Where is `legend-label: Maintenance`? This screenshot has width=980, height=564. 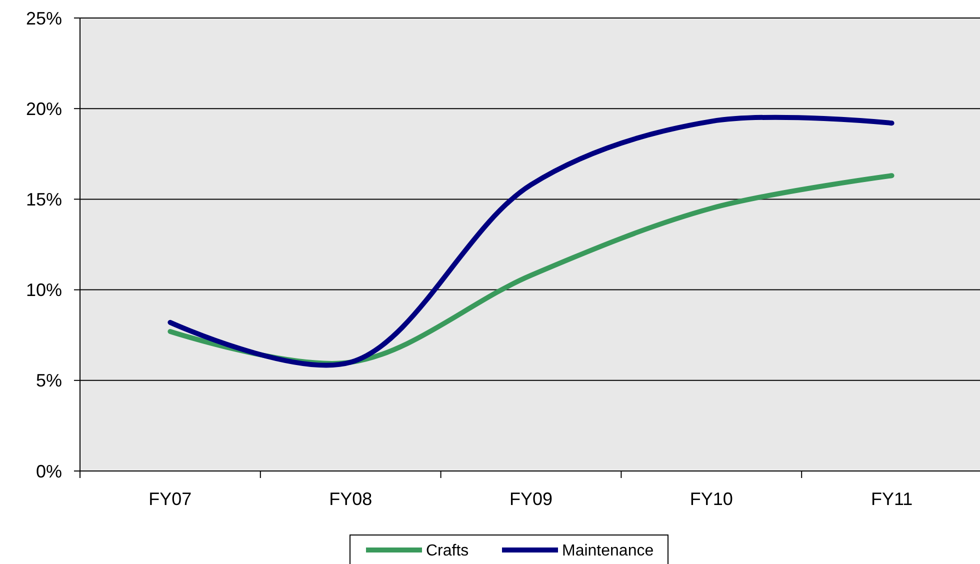 legend-label: Maintenance is located at coordinates (608, 551).